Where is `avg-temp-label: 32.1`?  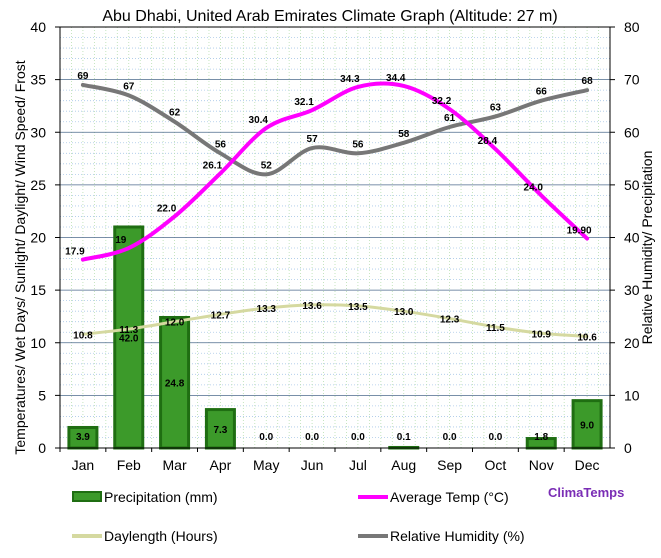
avg-temp-label: 32.1 is located at coordinates (304, 102).